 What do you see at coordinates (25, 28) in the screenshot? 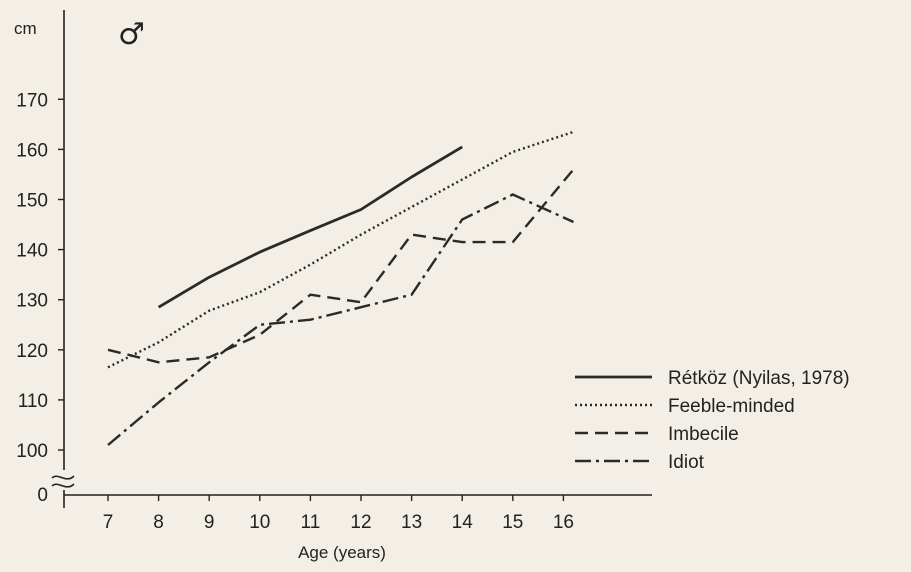
I see `y-axis-unit-label: cm` at bounding box center [25, 28].